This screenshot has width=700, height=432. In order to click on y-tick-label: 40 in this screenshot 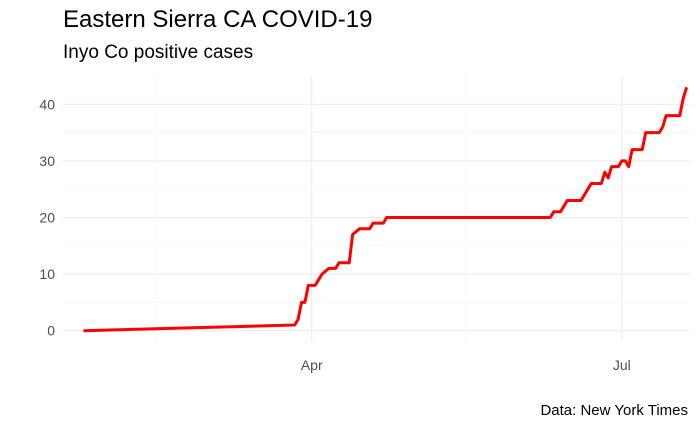, I will do `click(47, 104)`.